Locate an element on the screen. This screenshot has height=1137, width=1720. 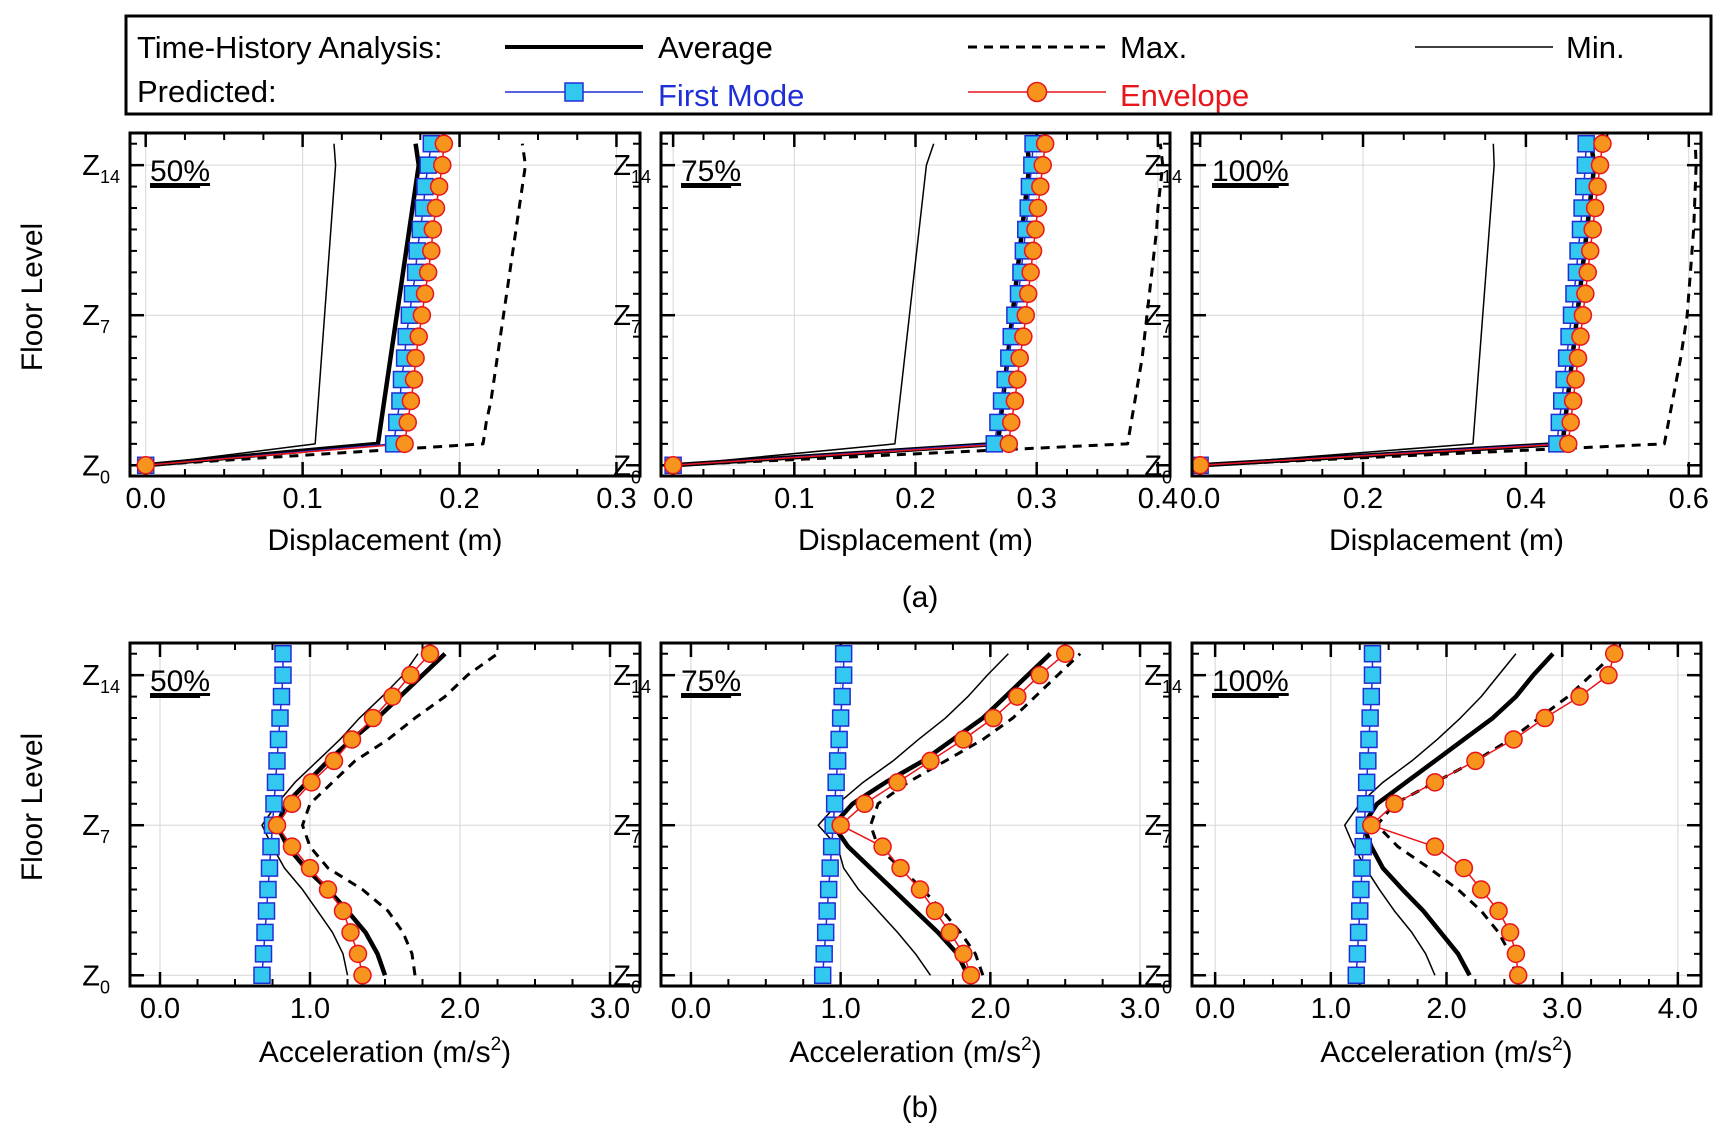
x-tick-label: 3.0 is located at coordinates (610, 1009).